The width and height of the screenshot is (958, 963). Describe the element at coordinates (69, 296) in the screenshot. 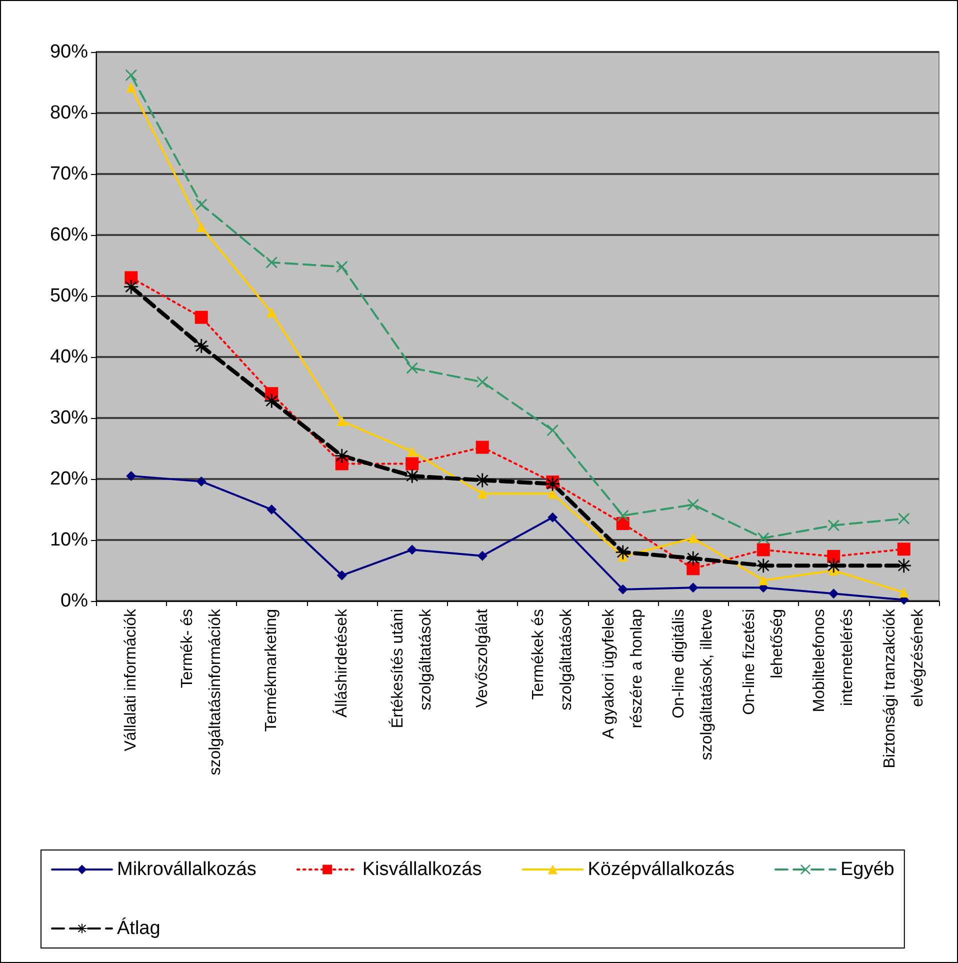

I see `y-tick-label: 50%` at that location.